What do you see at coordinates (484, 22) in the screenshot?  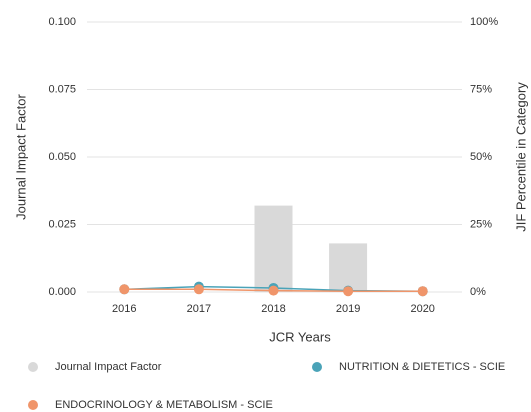 I see `y2-tick-label: 100%` at bounding box center [484, 22].